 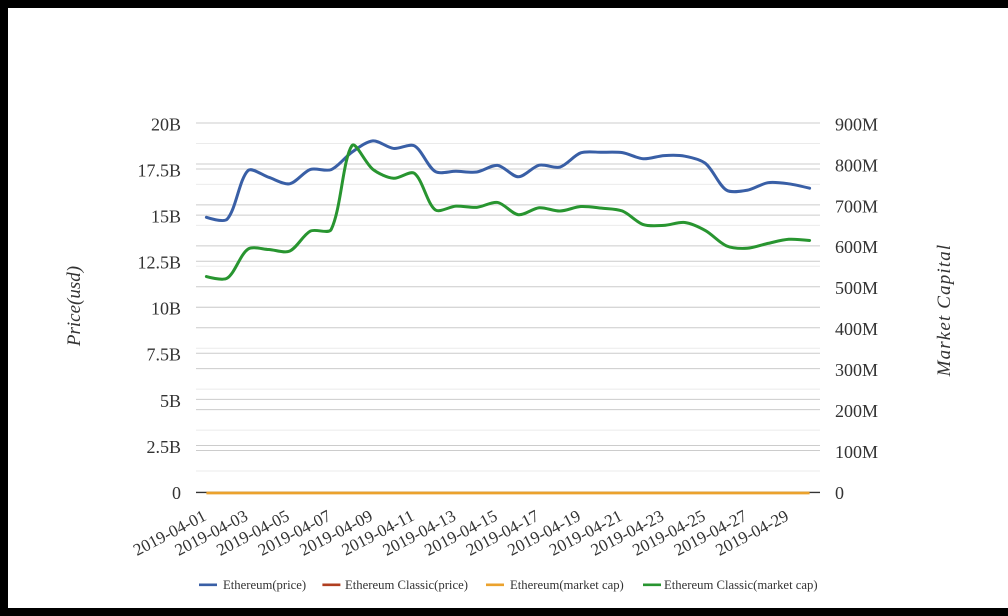 I want to click on svg-text: 15B, so click(x=166, y=217).